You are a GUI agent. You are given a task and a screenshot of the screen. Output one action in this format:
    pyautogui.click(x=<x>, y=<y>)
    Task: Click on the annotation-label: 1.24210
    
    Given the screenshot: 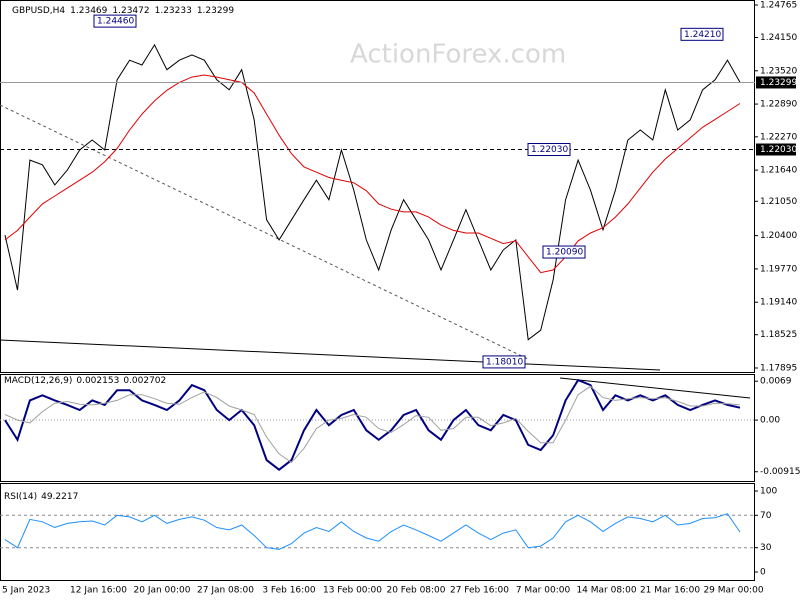 What is the action you would take?
    pyautogui.click(x=702, y=35)
    